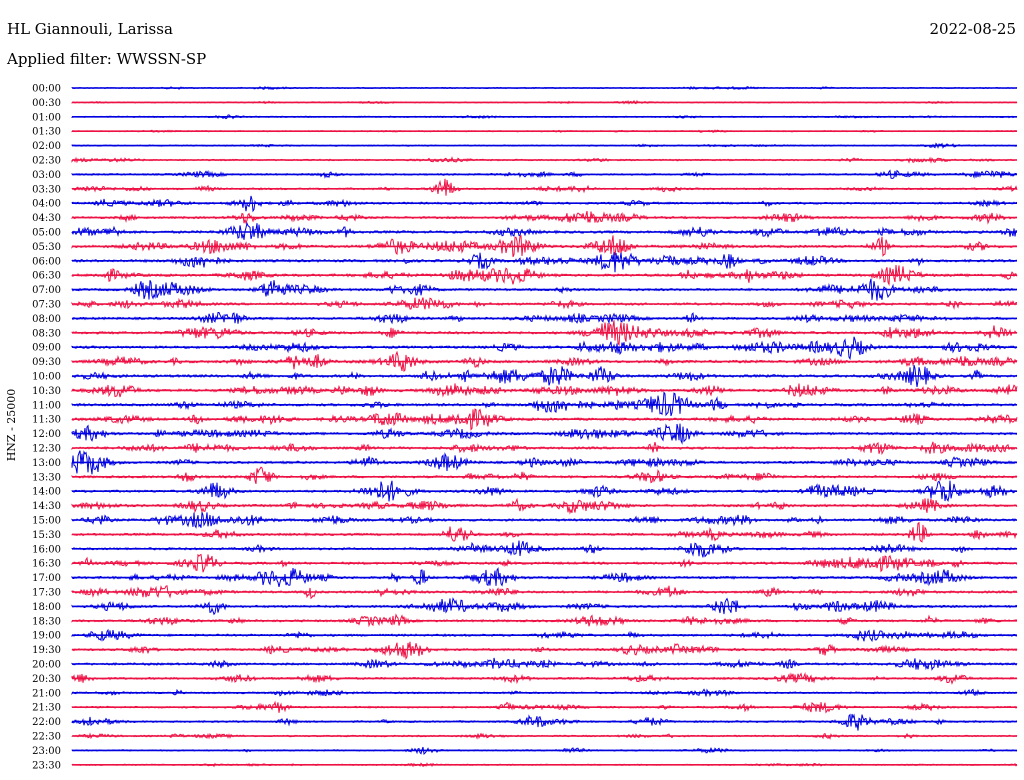 Image resolution: width=1024 pixels, height=780 pixels. I want to click on row-time-label: 22:00, so click(46, 722).